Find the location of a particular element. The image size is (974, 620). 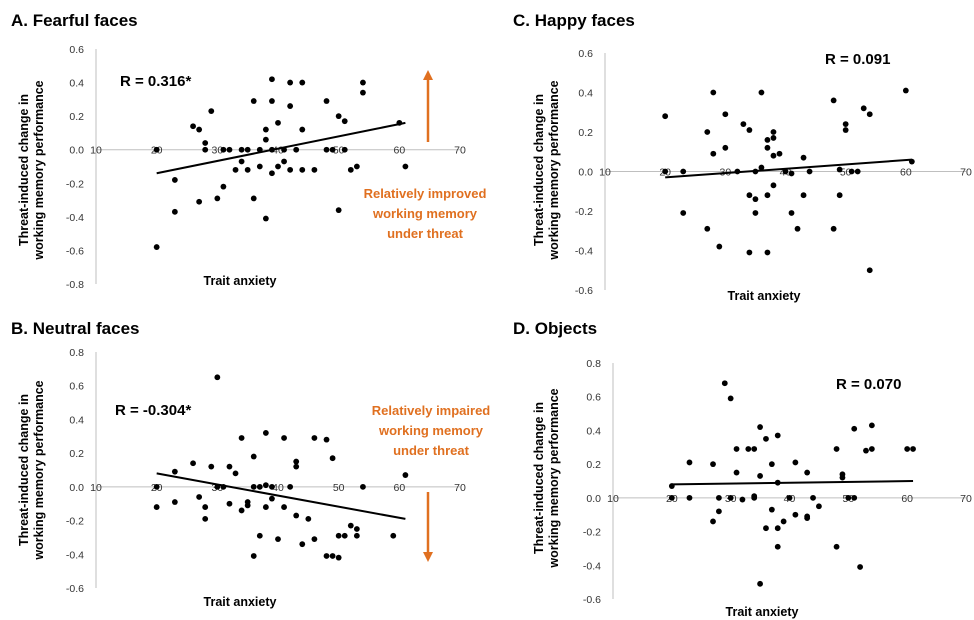

correlation-label: R = 0.316* is located at coordinates (155, 81).